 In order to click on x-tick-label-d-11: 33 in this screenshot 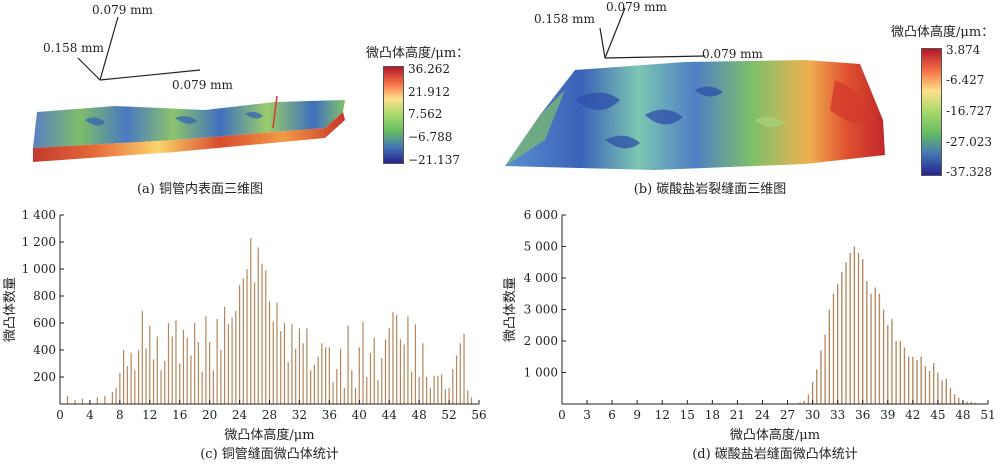, I will do `click(837, 415)`.